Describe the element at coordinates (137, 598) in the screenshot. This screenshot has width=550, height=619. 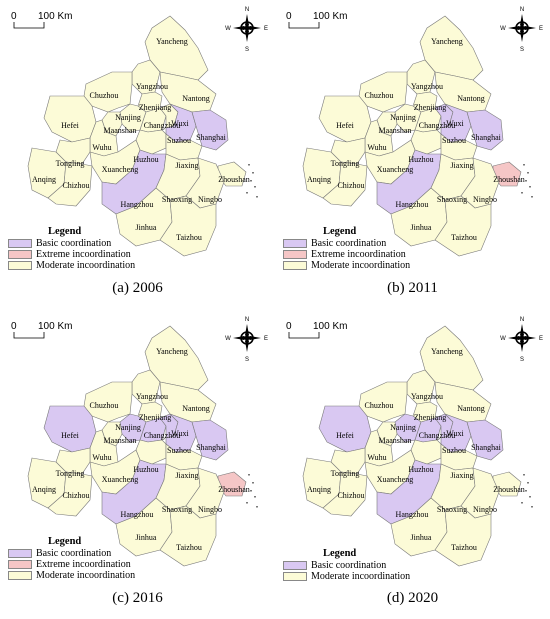
I see `panel-caption: (c) 2016` at that location.